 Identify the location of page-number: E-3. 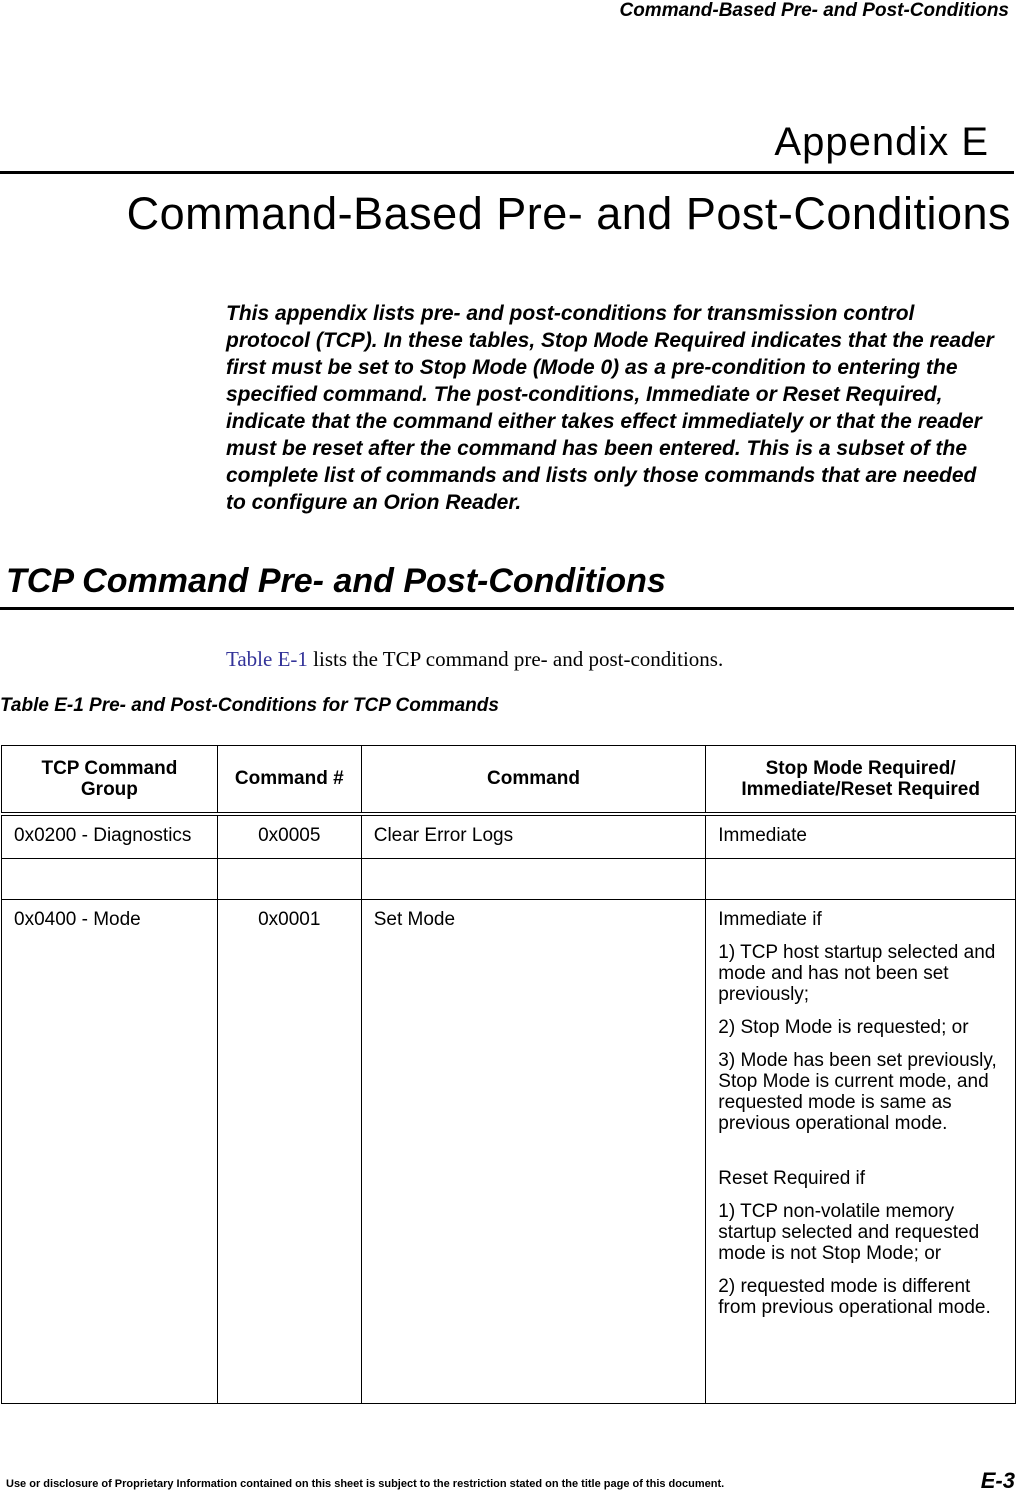
(997, 1480).